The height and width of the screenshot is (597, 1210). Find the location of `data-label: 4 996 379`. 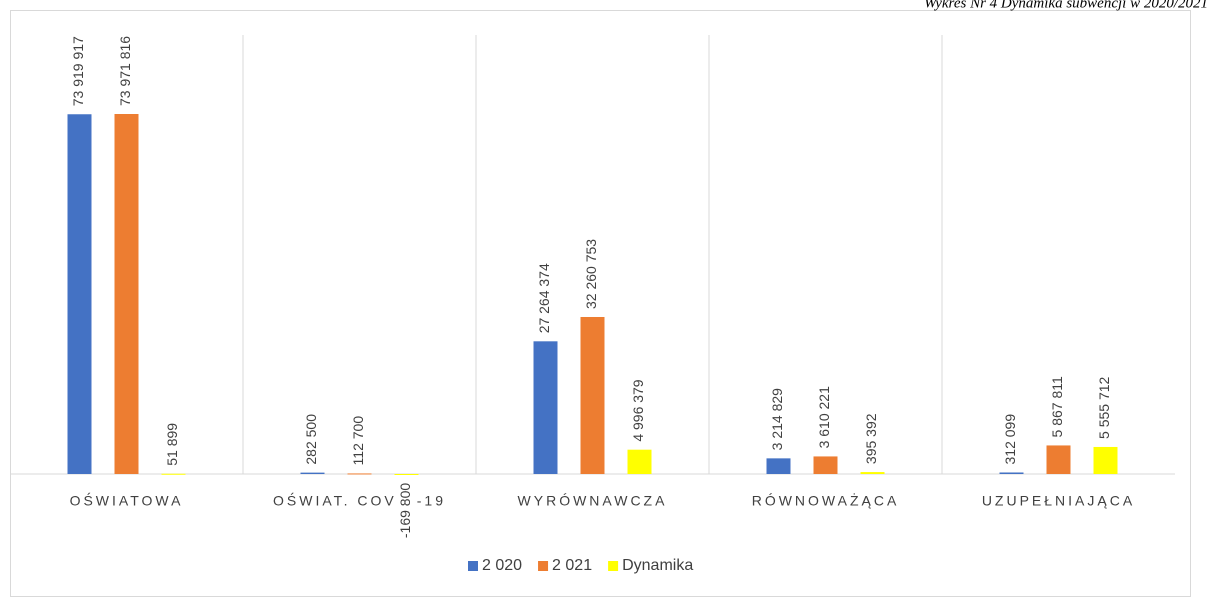

data-label: 4 996 379 is located at coordinates (638, 410).